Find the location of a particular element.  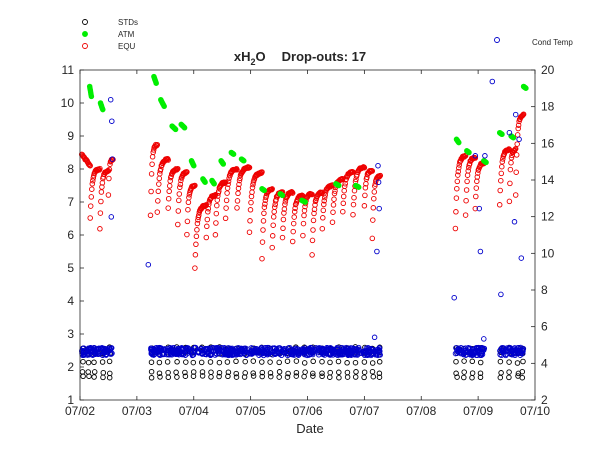

x-tick-label: 07/09 is located at coordinates (478, 411).